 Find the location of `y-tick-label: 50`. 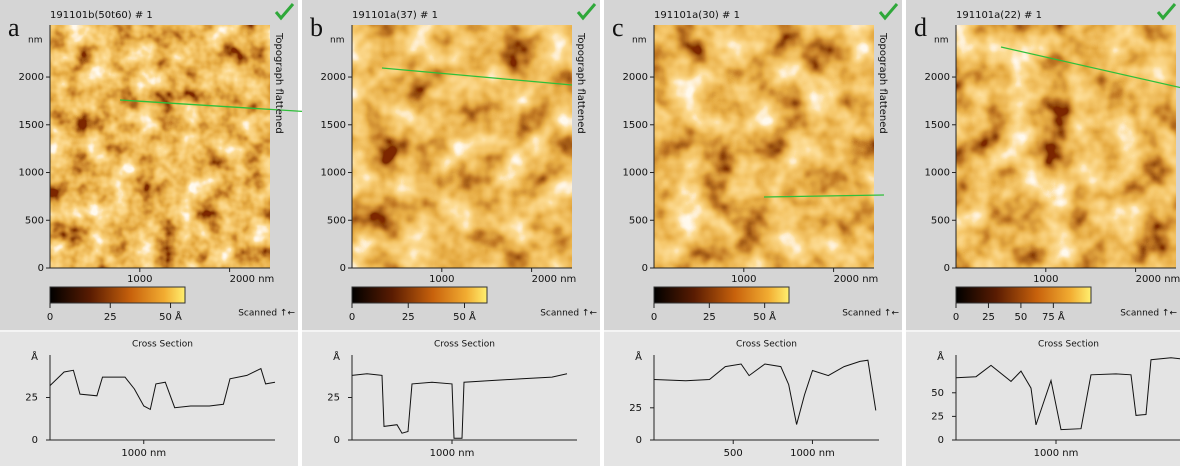

y-tick-label: 50 is located at coordinates (937, 393).